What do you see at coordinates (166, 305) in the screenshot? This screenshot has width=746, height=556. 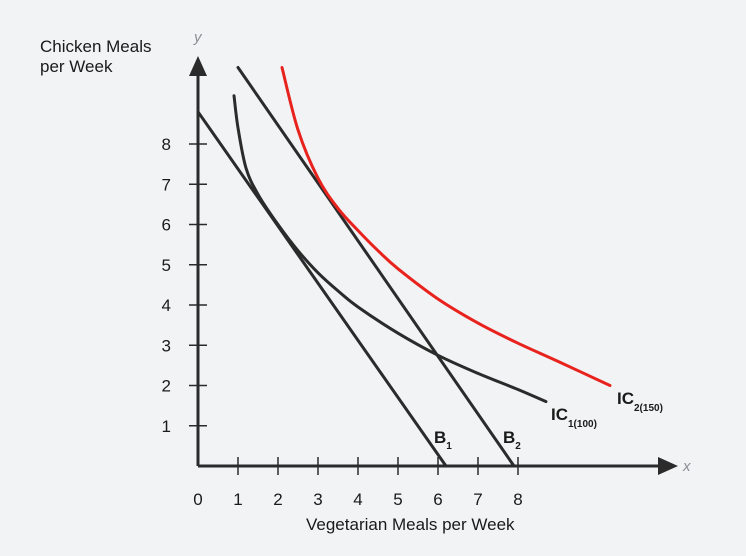 I see `y-tick-label: 4` at bounding box center [166, 305].